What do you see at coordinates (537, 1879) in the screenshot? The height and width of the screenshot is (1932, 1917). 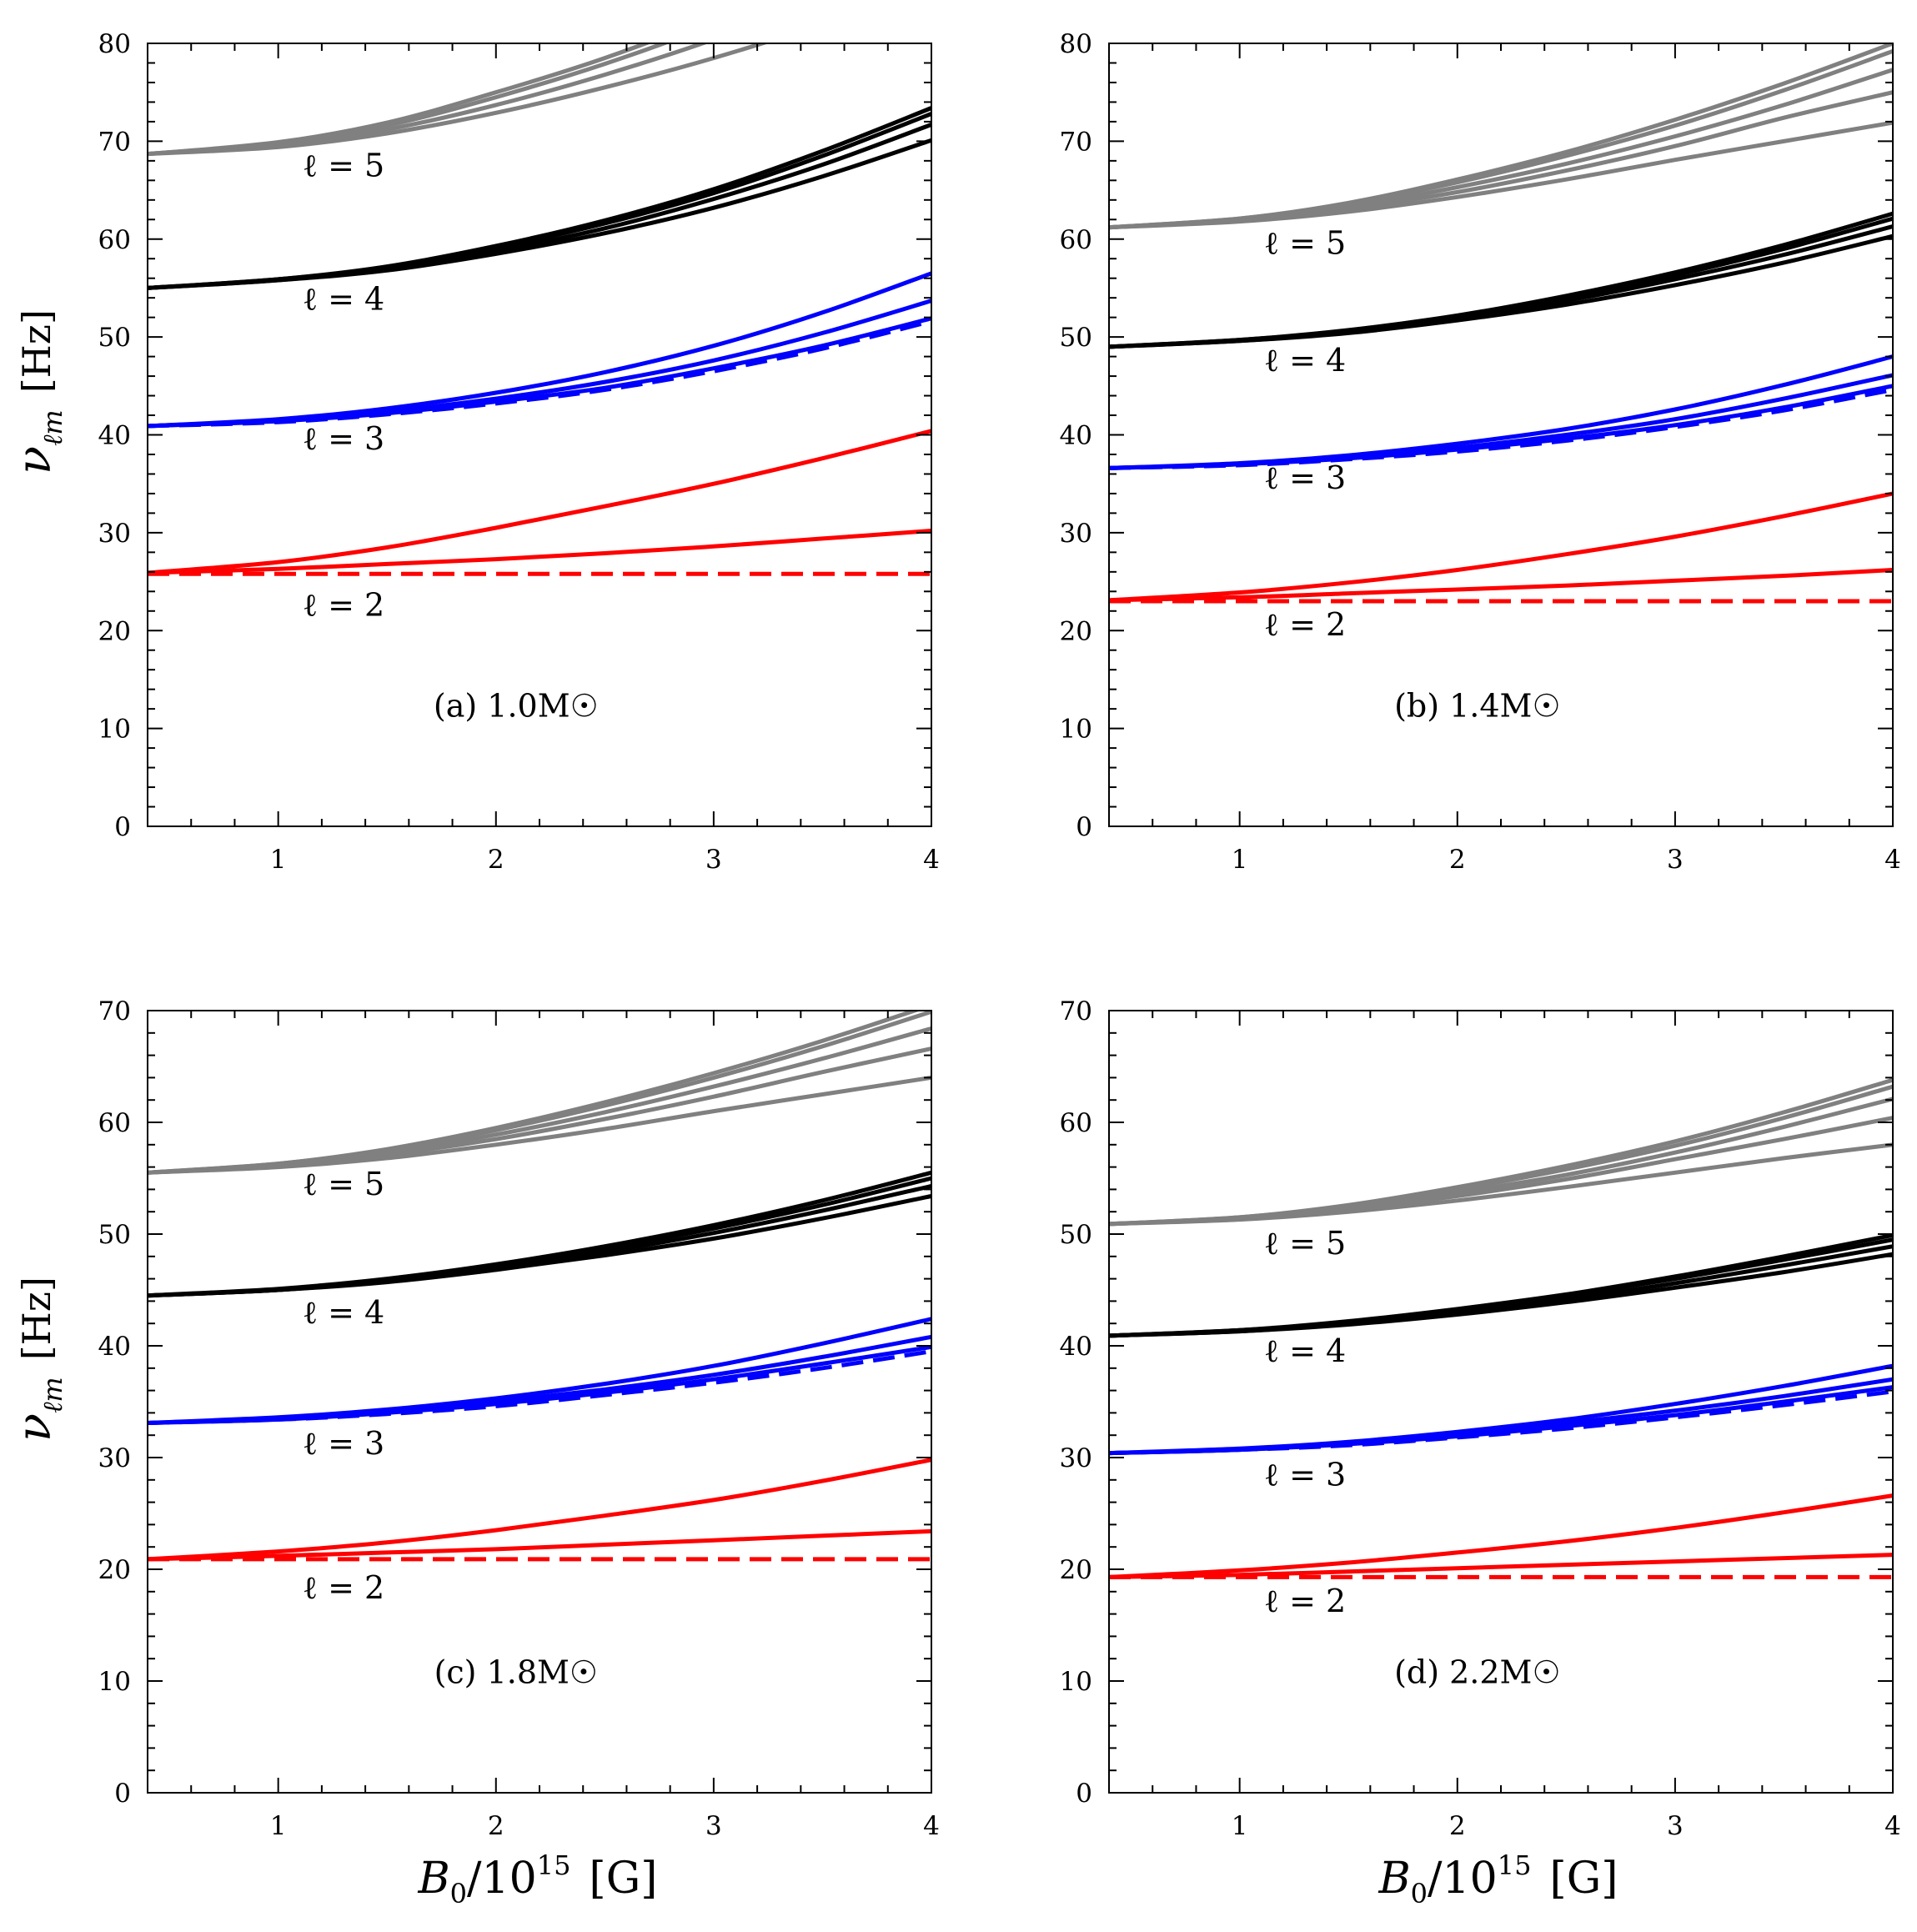 I see `x-axis-label-left: B0/1015 [G]` at bounding box center [537, 1879].